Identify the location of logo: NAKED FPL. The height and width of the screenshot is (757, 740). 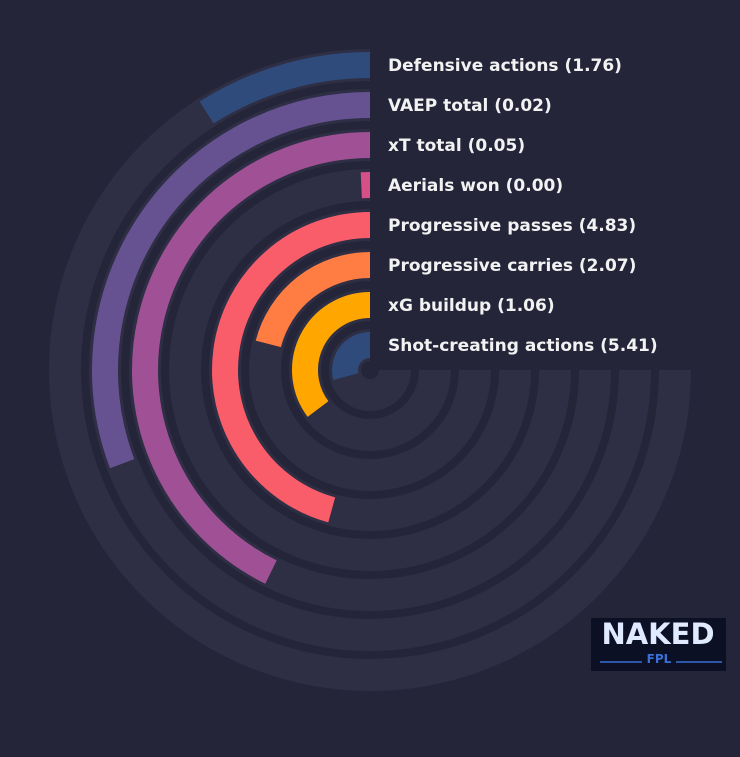
(658, 644).